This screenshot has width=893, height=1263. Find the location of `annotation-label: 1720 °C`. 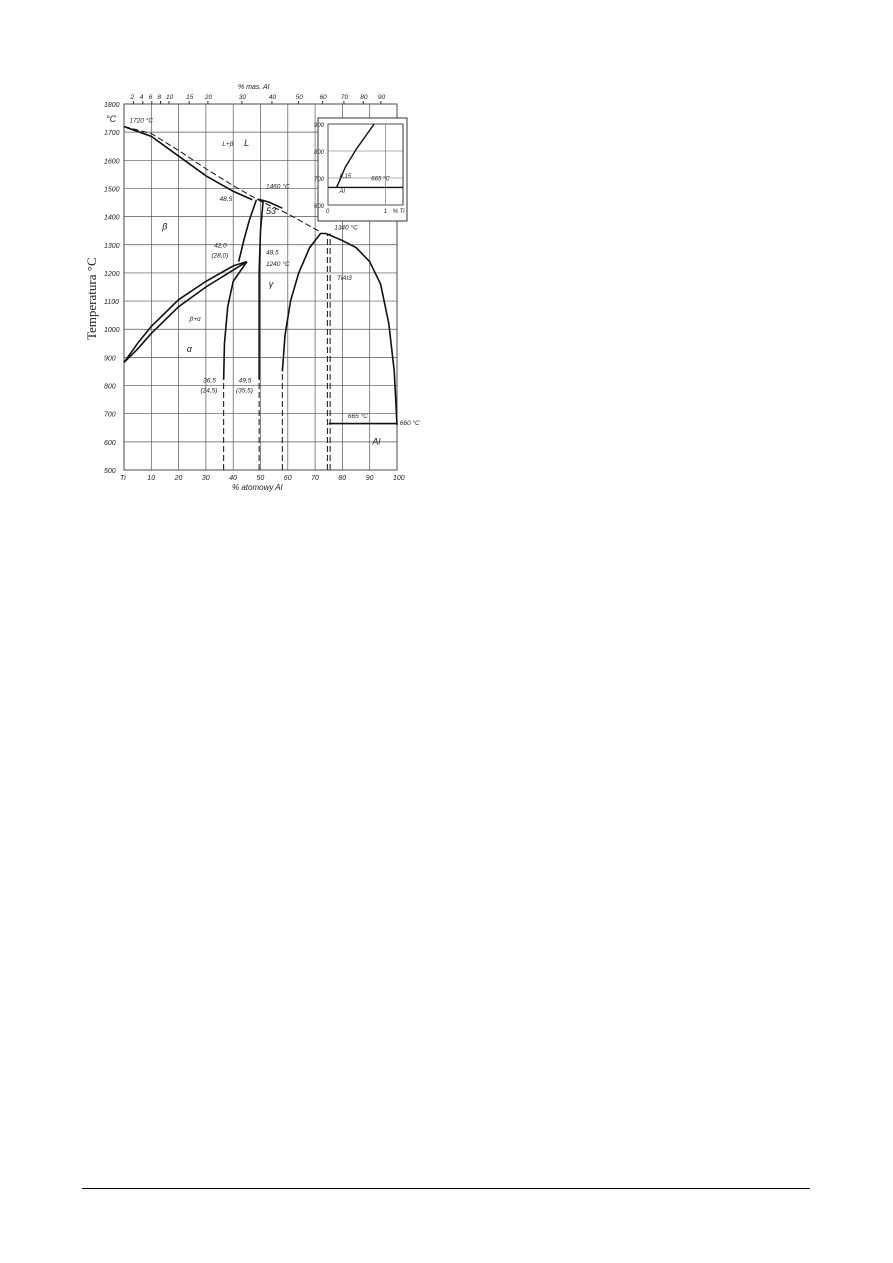

annotation-label: 1720 °C is located at coordinates (141, 120).